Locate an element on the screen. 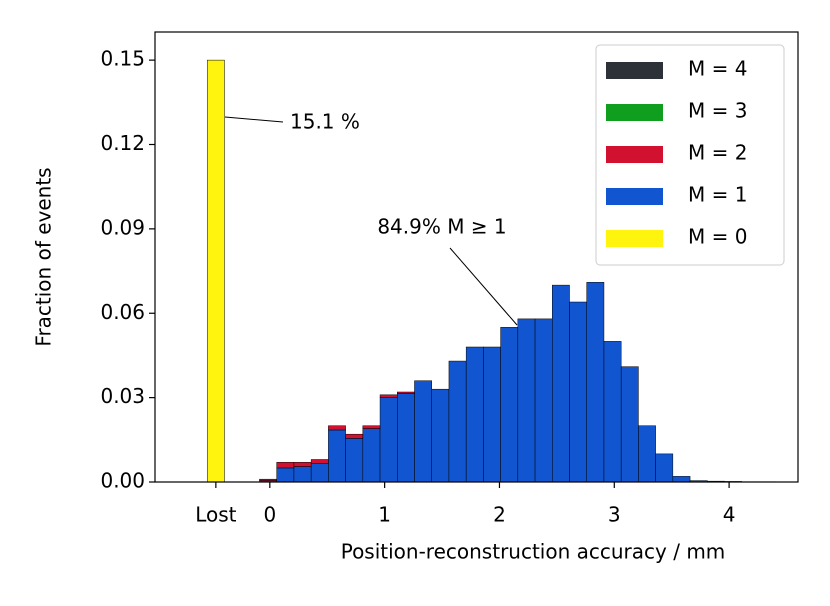 The image size is (830, 606). x-axis-label: Position-reconstruction accuracy / mm is located at coordinates (533, 552).